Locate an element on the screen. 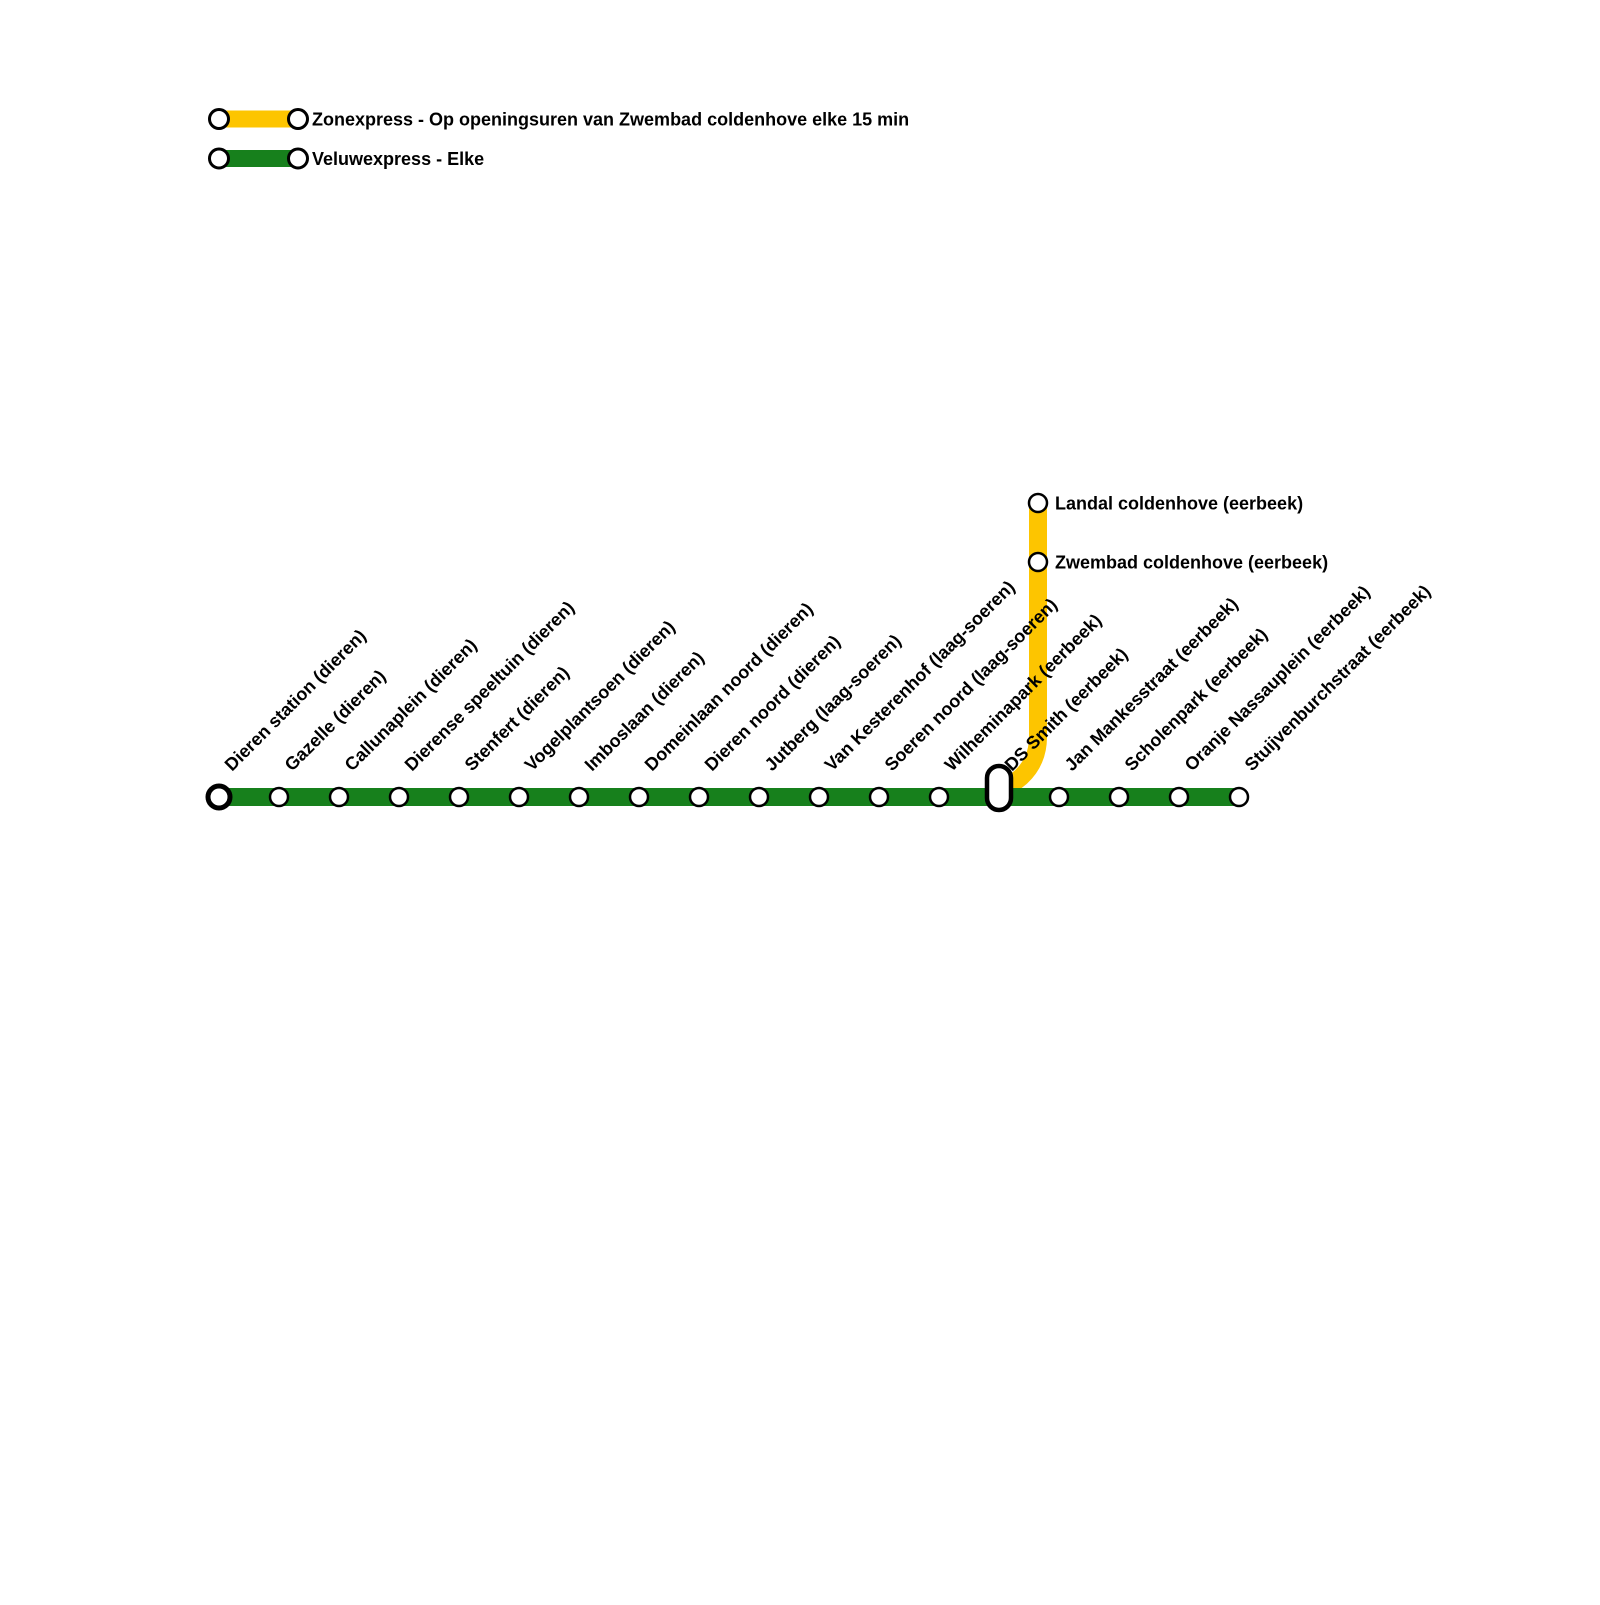 This screenshot has height=1605, width=1600. zonexpress-line is located at coordinates (1023, 648).